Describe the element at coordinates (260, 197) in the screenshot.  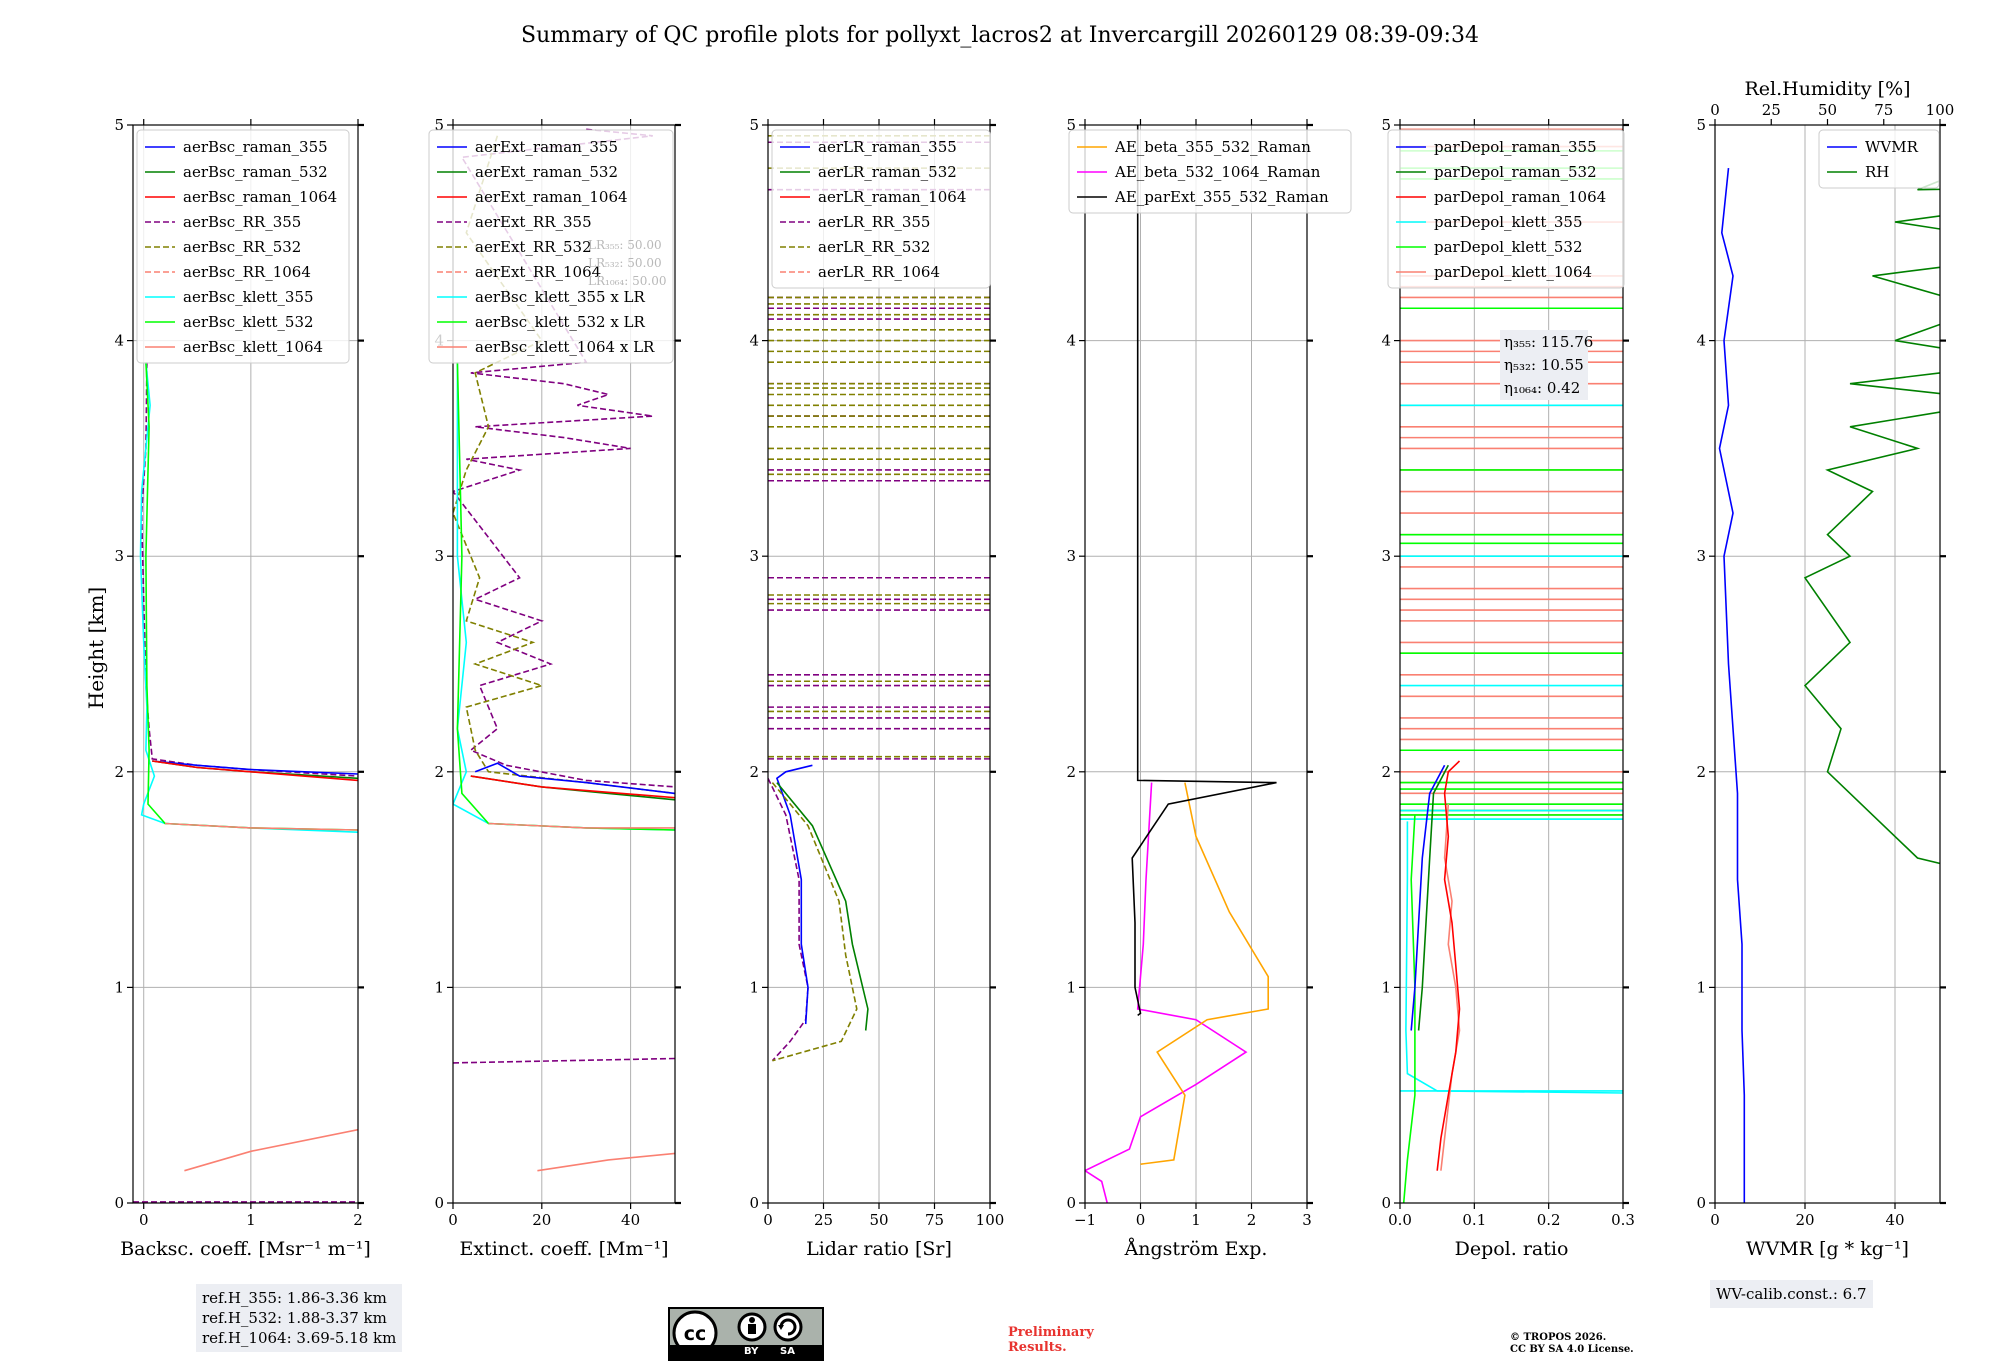
I see `legend-label: aerBsc_raman_1064` at that location.